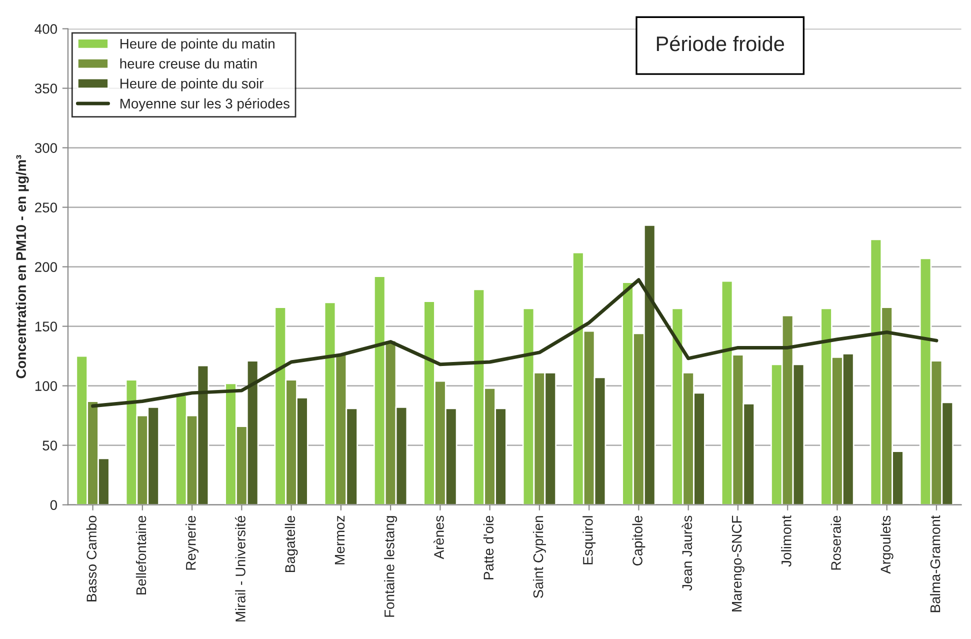 This screenshot has width=971, height=639. Describe the element at coordinates (50, 445) in the screenshot. I see `y-tick-label: 50` at that location.